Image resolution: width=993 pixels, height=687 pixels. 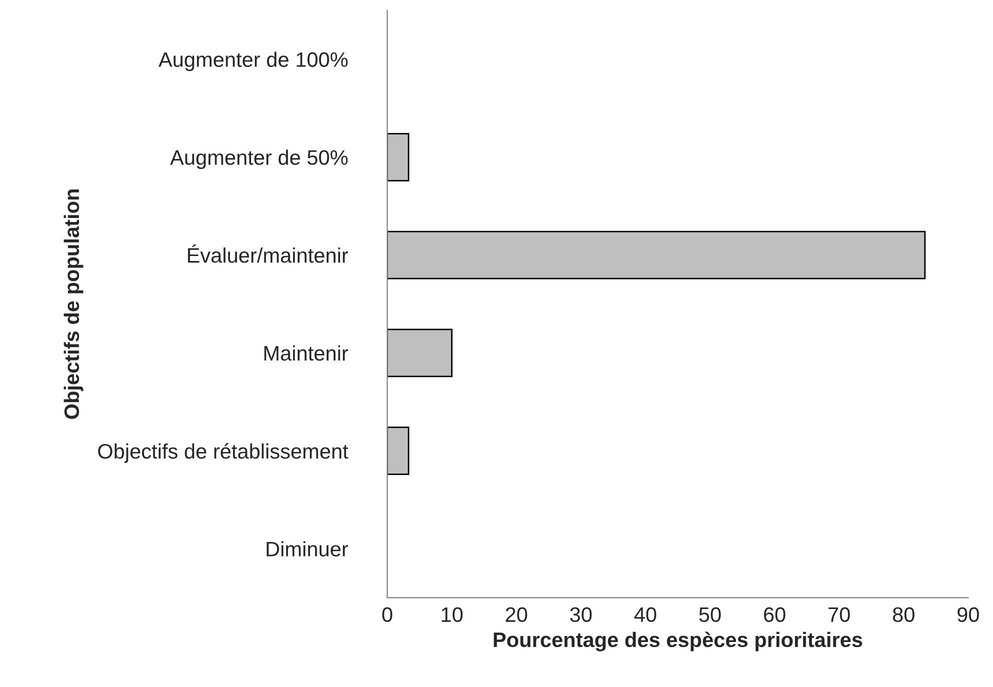 I want to click on x-tick-label: 50, so click(x=710, y=614).